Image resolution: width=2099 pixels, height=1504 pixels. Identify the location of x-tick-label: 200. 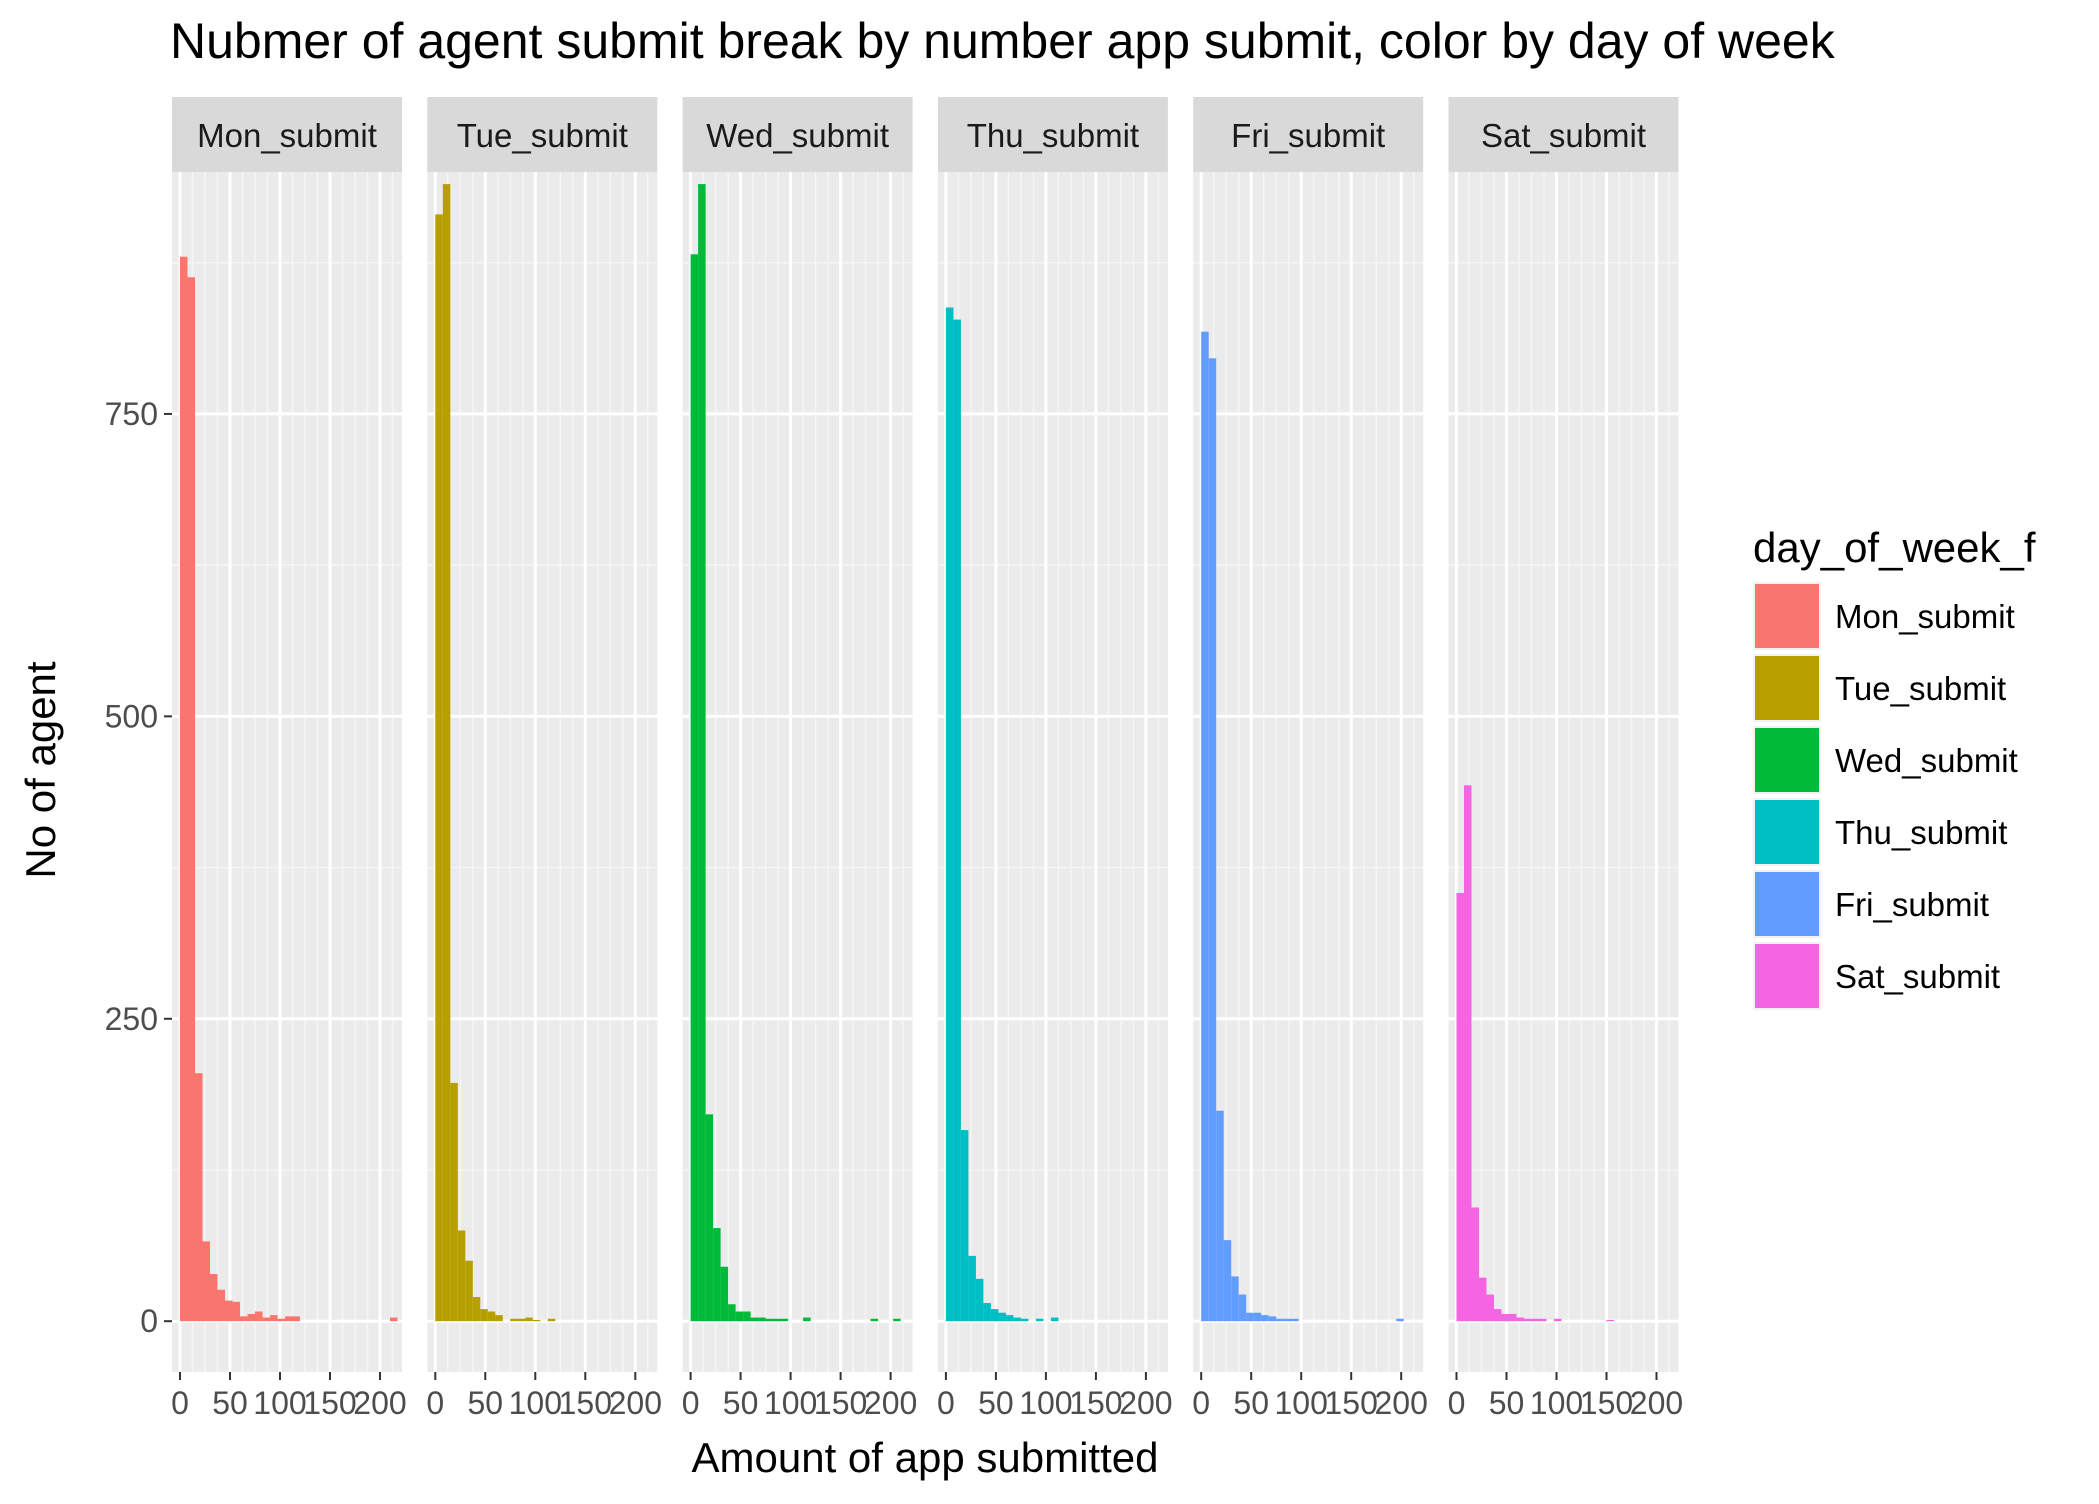
(635, 1403).